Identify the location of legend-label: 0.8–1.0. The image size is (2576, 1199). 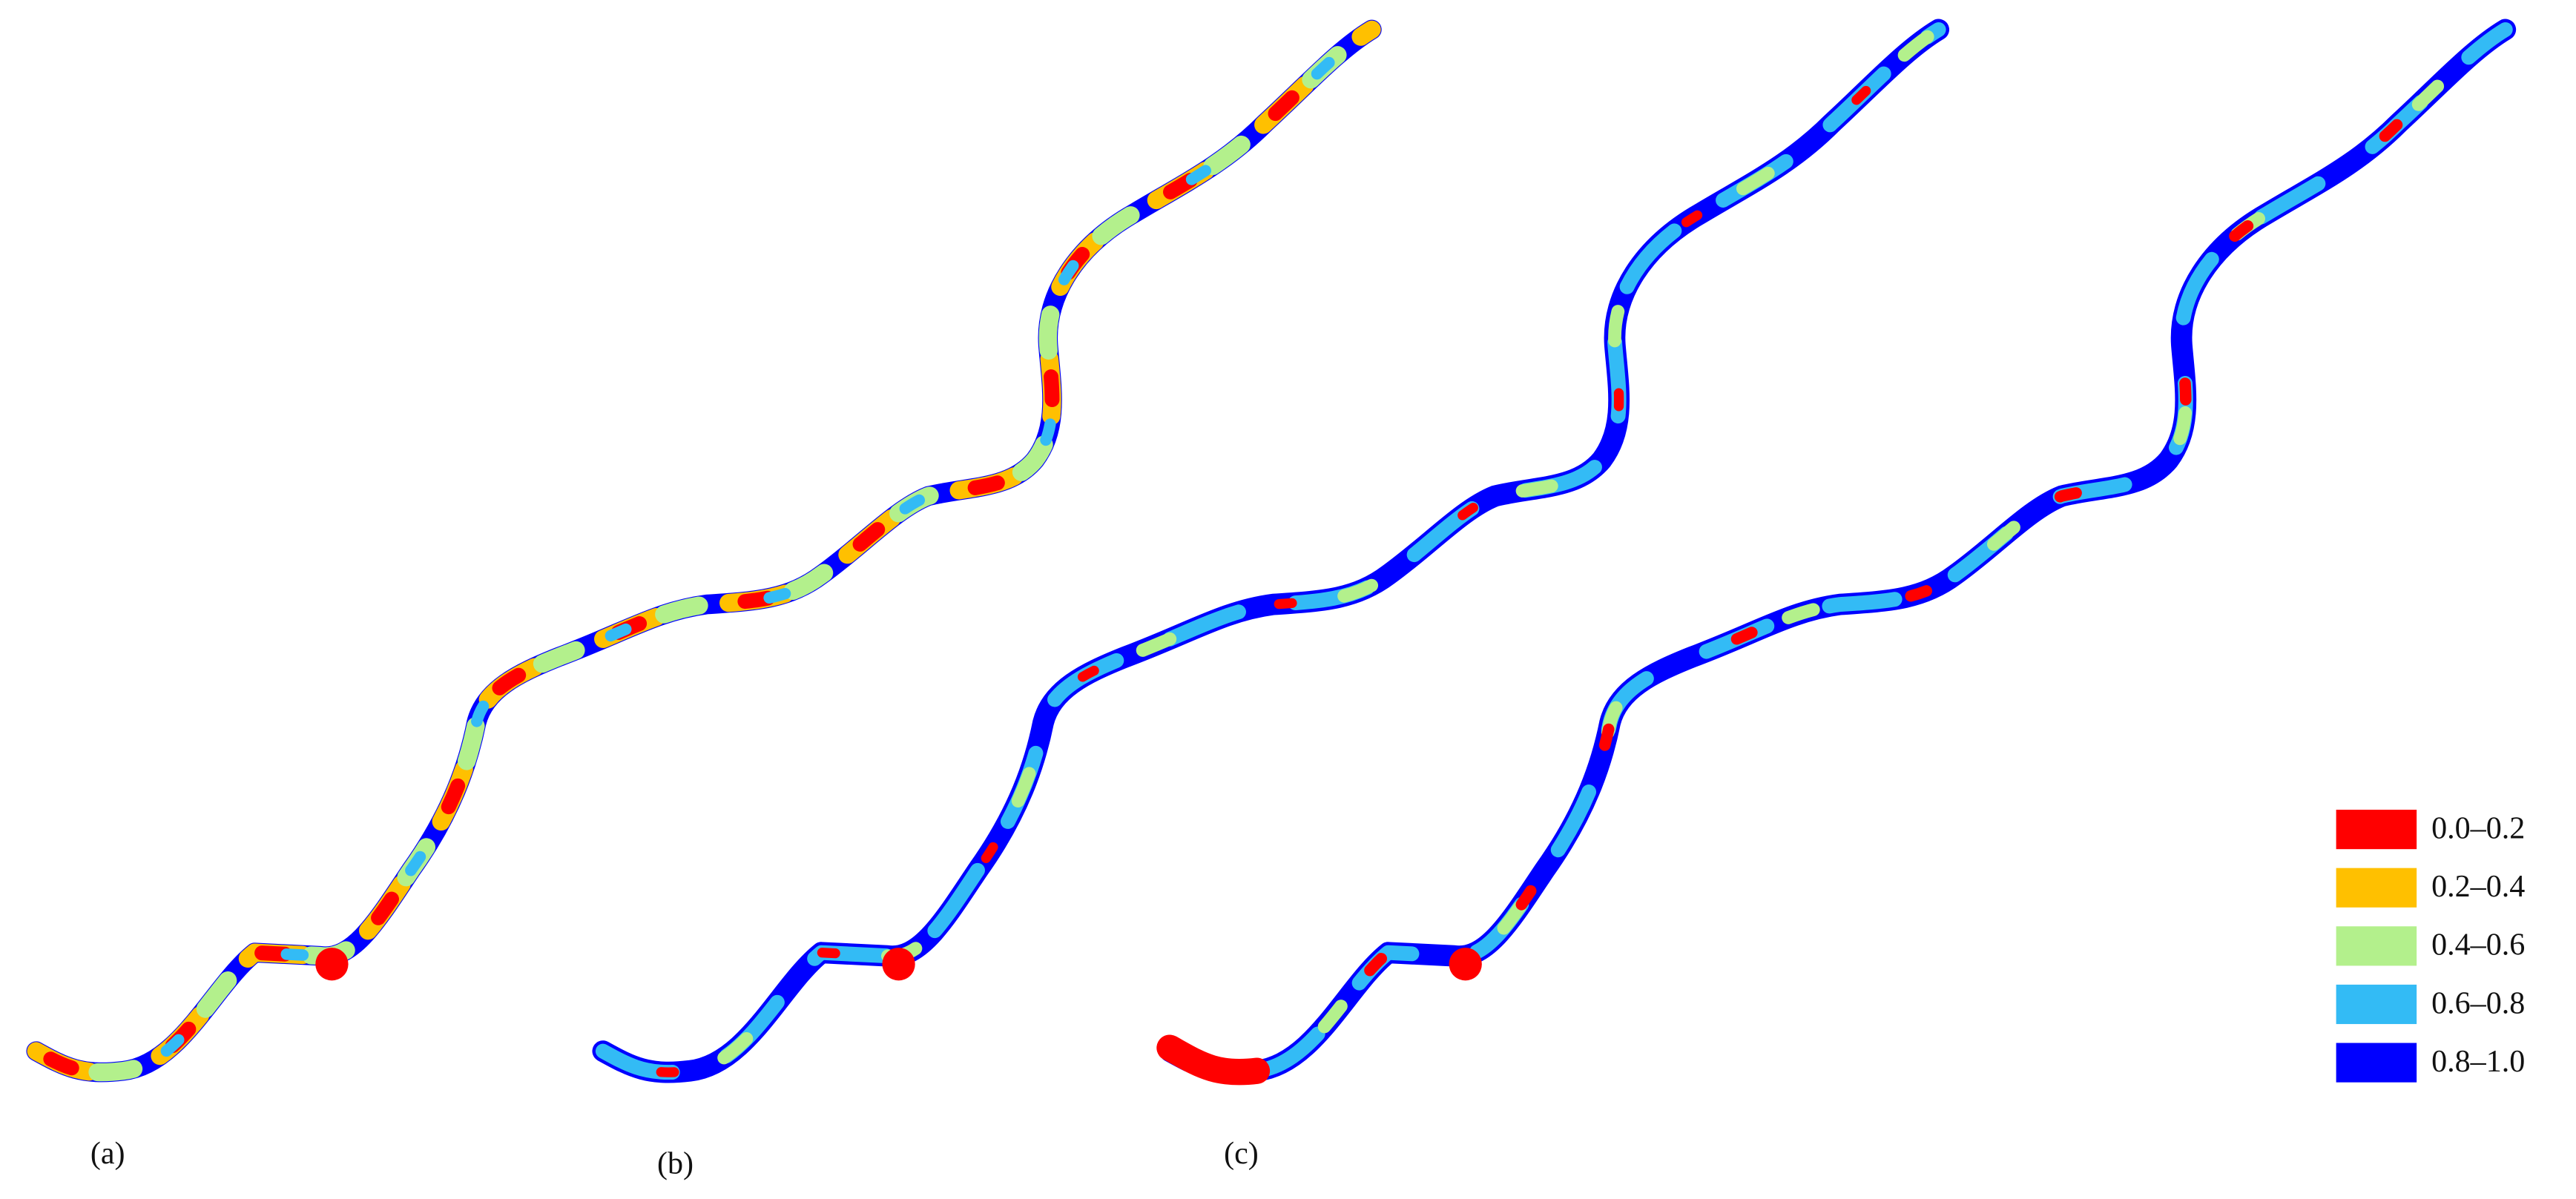
(2478, 1062).